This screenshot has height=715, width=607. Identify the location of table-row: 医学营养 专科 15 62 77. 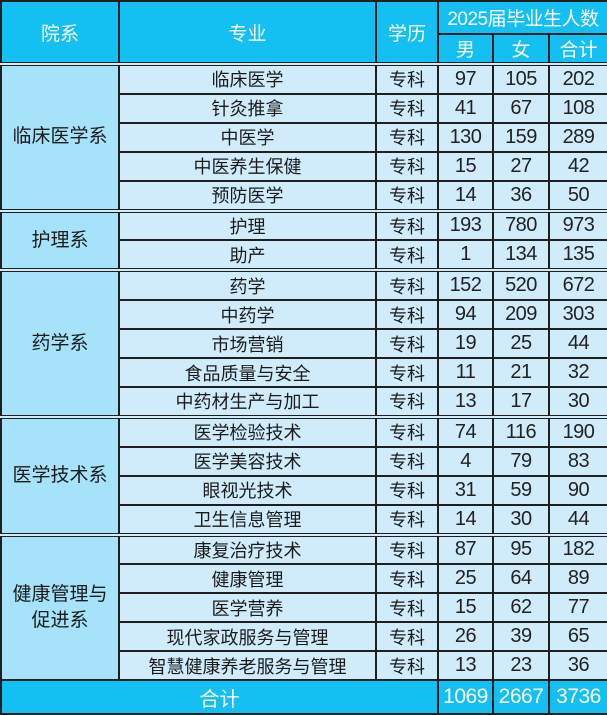
(304, 608).